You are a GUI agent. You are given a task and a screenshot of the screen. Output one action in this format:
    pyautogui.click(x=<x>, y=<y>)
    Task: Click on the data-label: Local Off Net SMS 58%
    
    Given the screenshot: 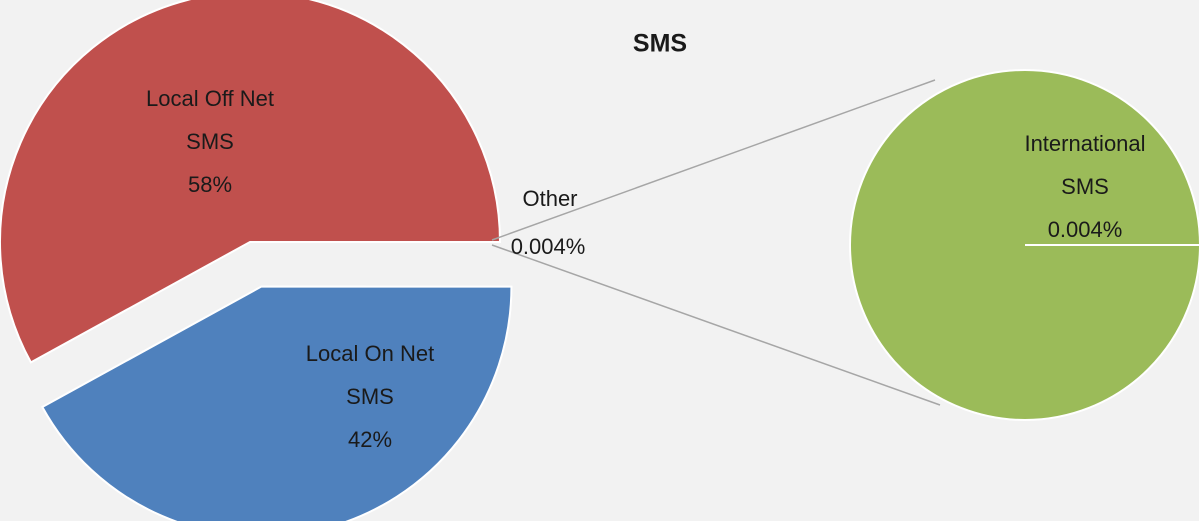 What is the action you would take?
    pyautogui.click(x=210, y=141)
    